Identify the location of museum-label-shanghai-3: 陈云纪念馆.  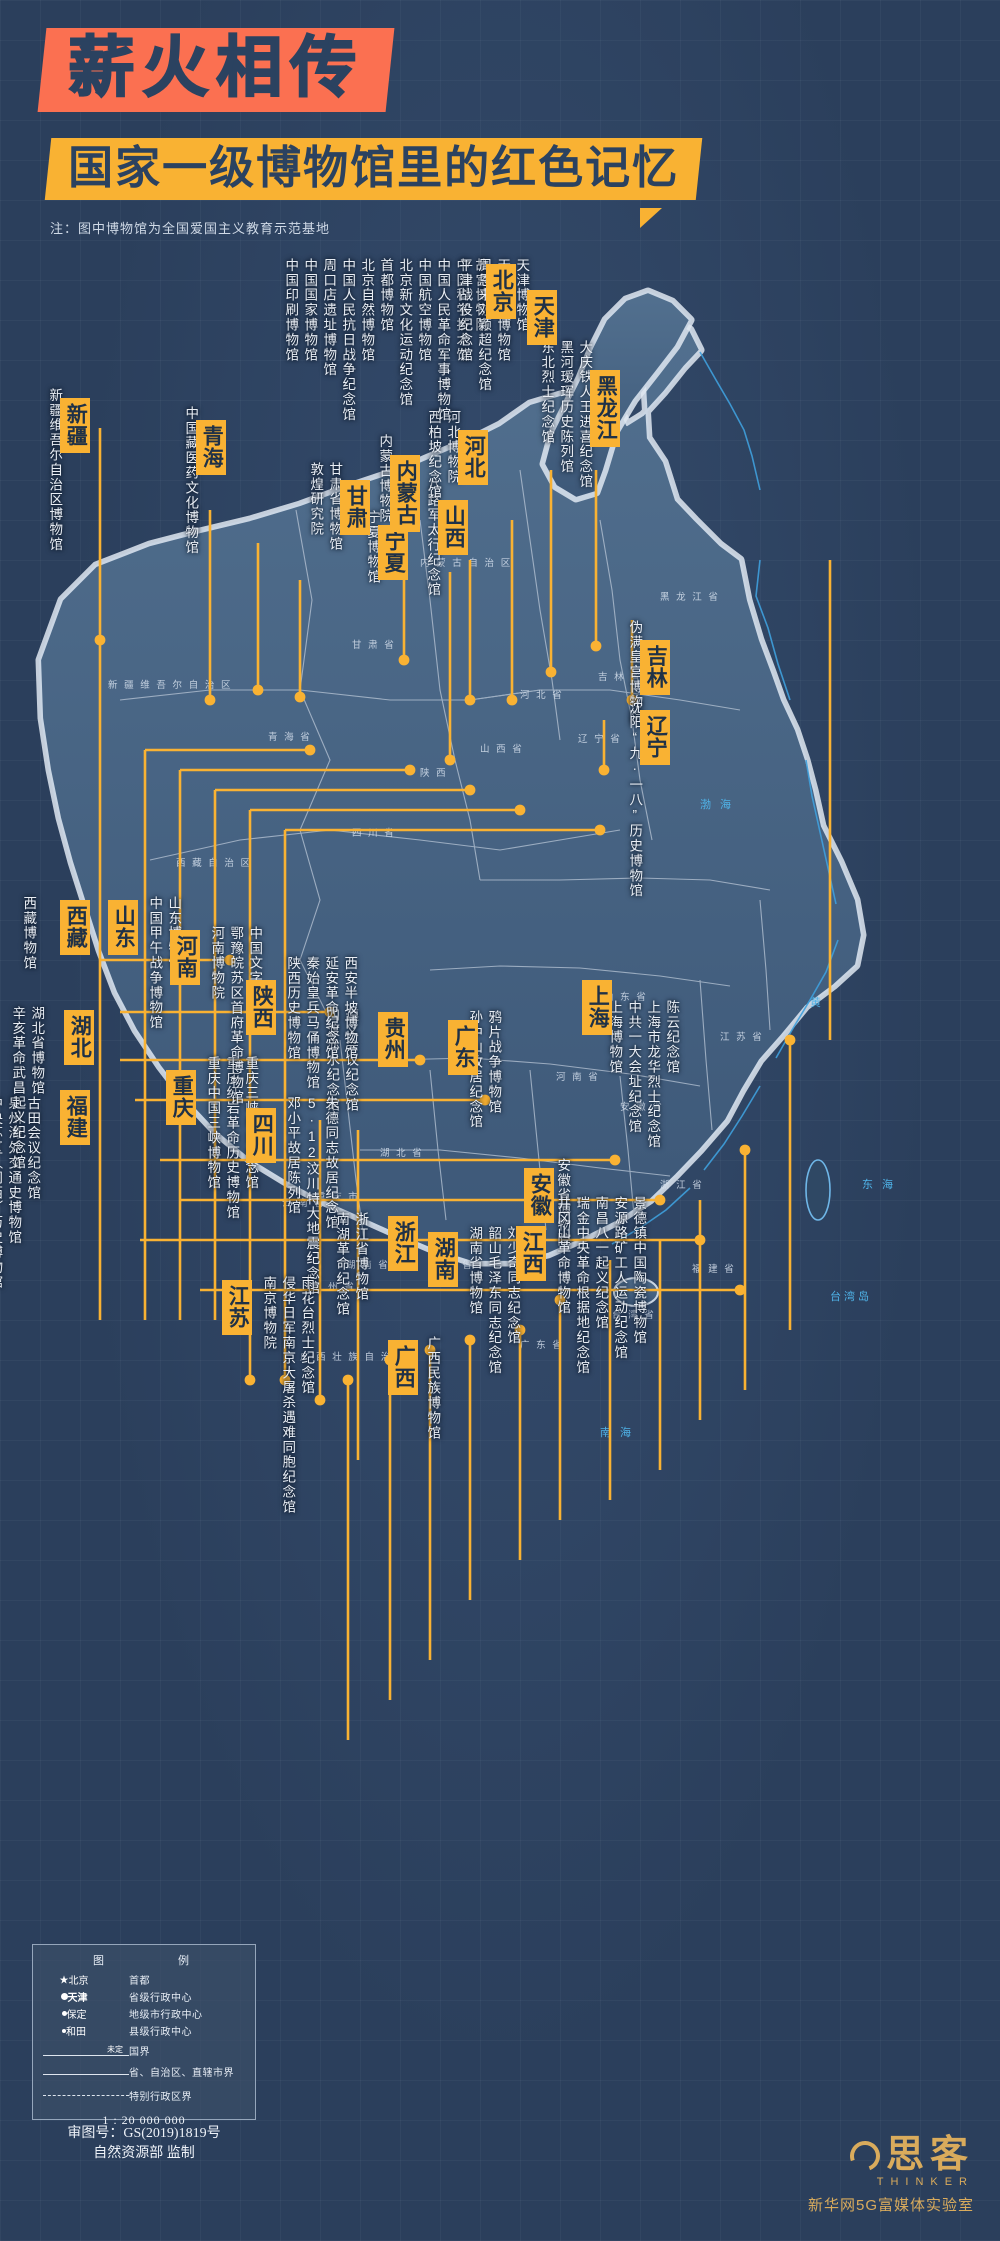
(672, 1037).